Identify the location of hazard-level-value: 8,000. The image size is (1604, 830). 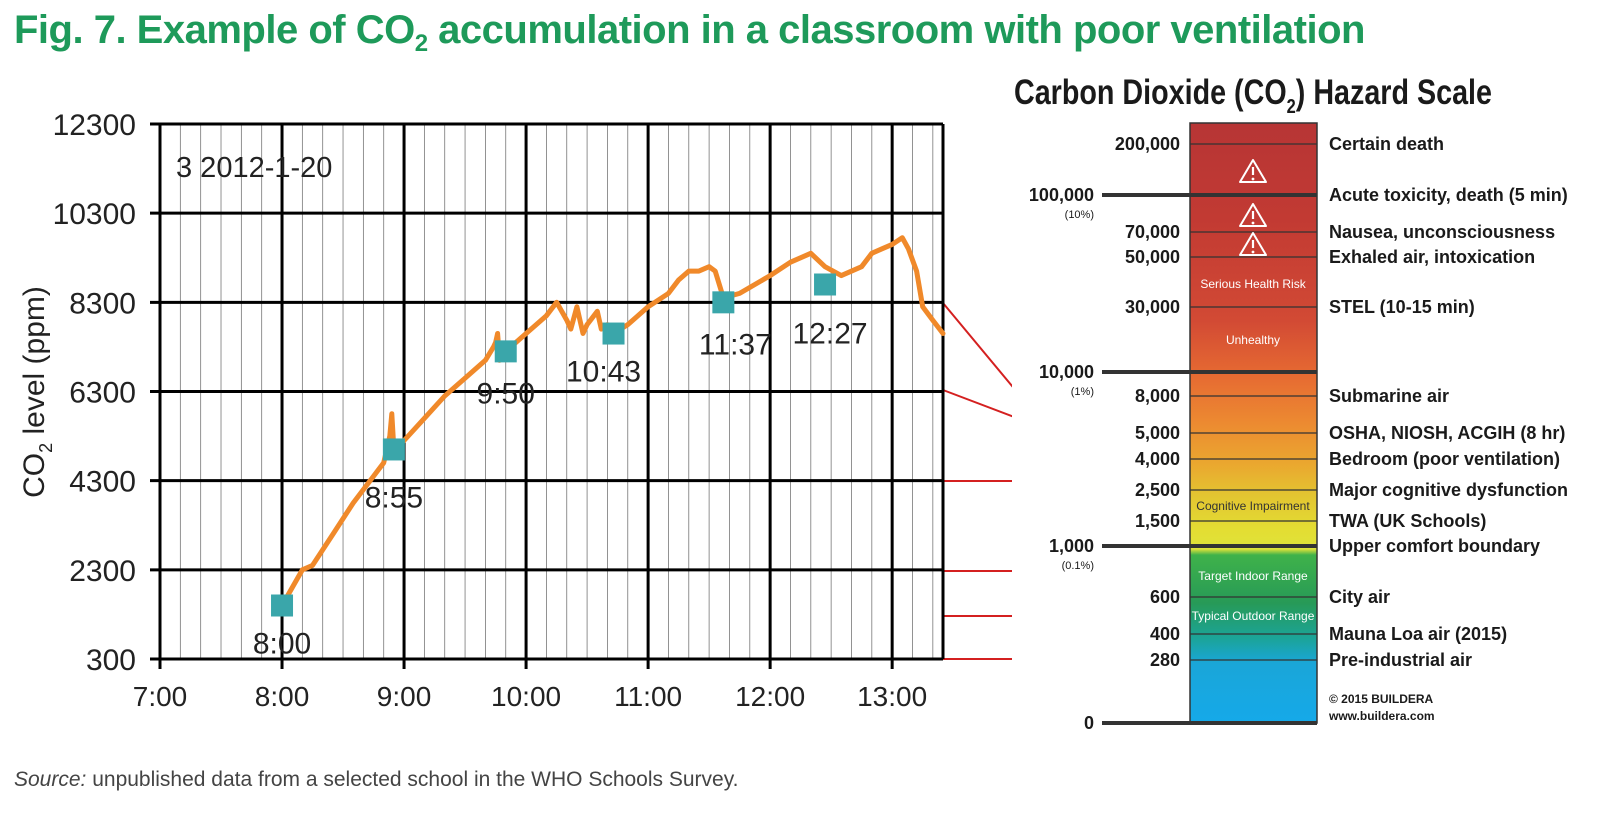
(1157, 396).